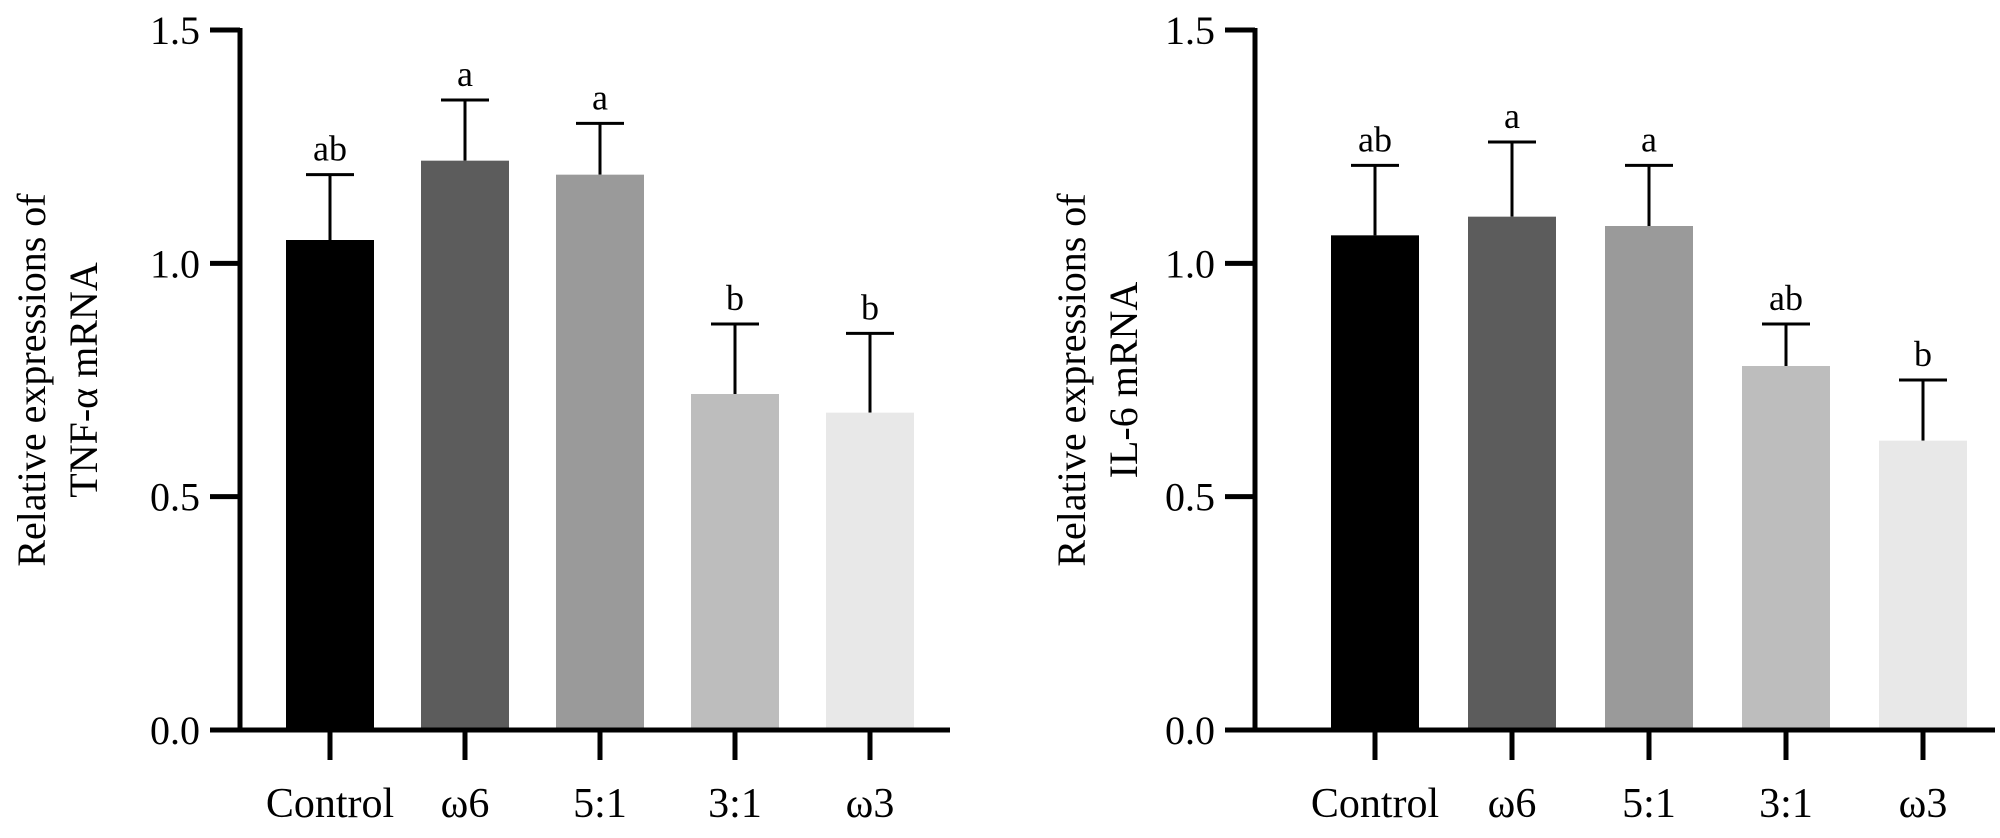 This screenshot has height=838, width=2000. Describe the element at coordinates (83, 380) in the screenshot. I see `y-axis-label-line: TNF-α mRNA` at that location.